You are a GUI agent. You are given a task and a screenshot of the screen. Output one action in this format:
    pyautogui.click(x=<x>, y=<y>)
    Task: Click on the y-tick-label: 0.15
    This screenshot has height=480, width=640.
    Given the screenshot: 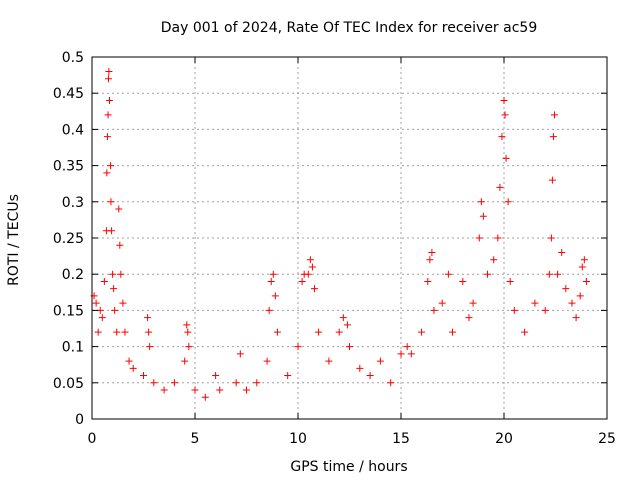 What is the action you would take?
    pyautogui.click(x=68, y=311)
    